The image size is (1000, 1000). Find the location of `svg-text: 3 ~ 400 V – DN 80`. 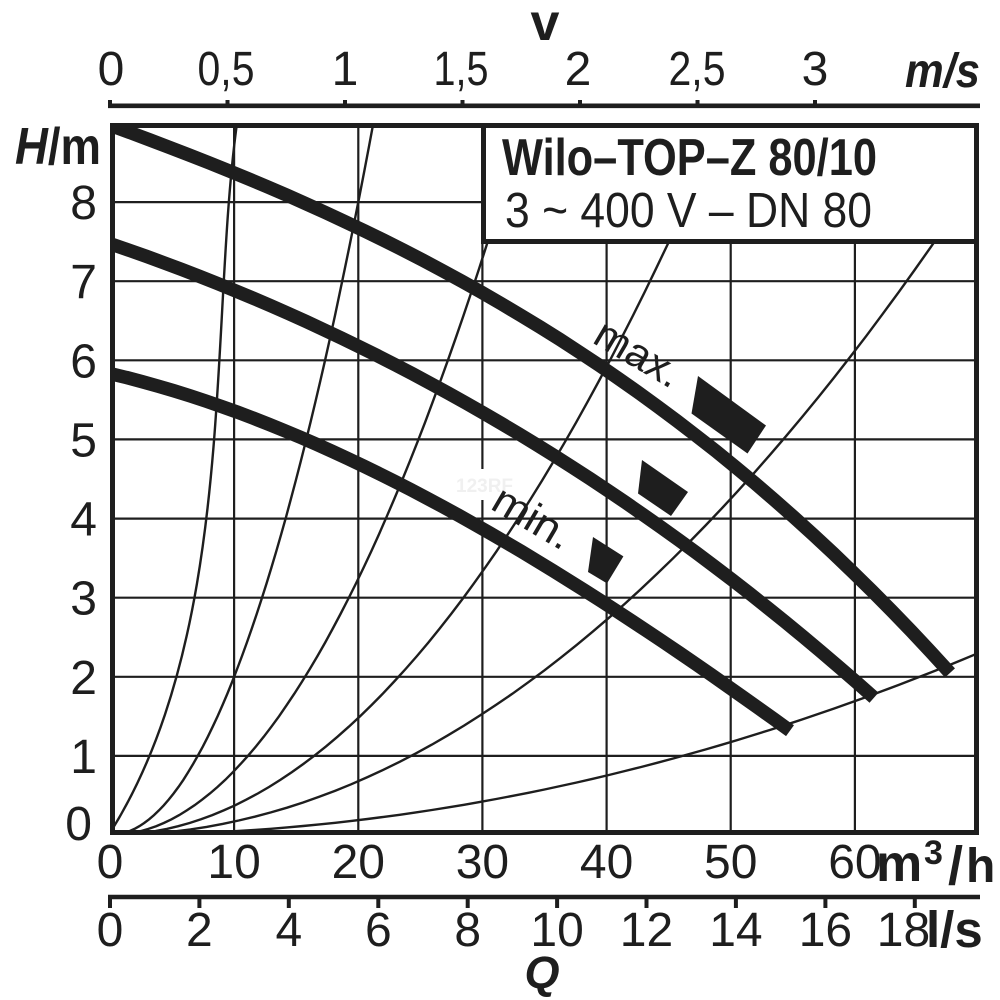

svg-text: 3 ~ 400 V – DN 80 is located at coordinates (688, 211).